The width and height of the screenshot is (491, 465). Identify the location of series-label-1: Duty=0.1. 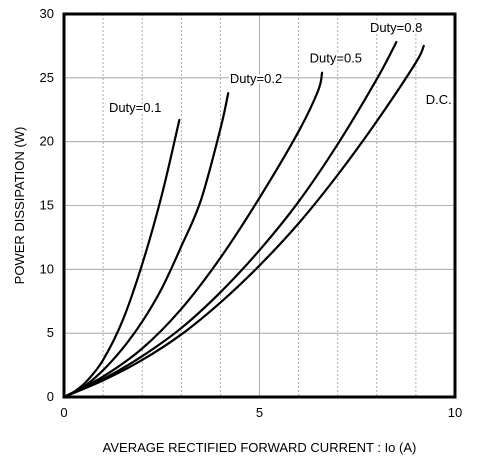
(135, 107).